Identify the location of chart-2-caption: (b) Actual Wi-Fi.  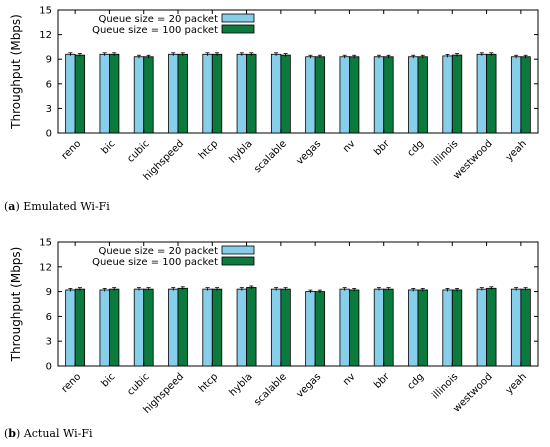
(48, 433).